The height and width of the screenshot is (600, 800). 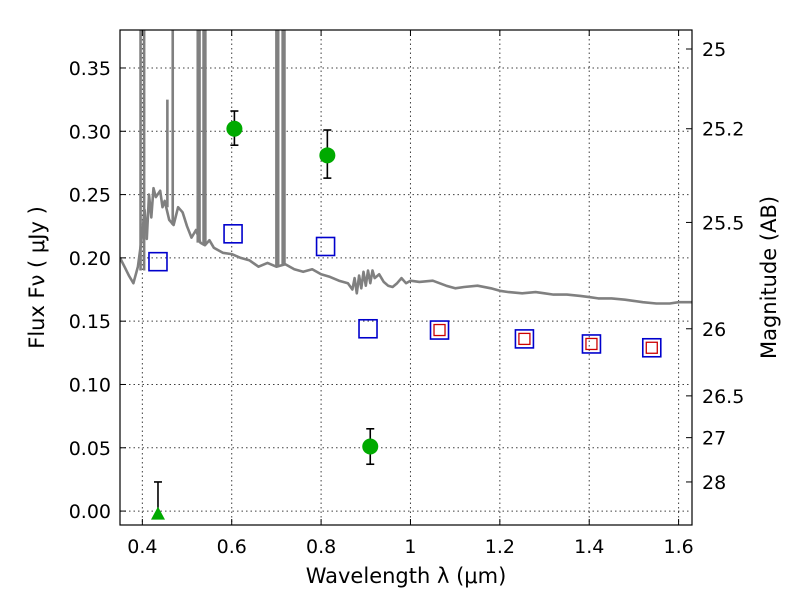 What do you see at coordinates (723, 130) in the screenshot?
I see `right-tick-label: 25.2` at bounding box center [723, 130].